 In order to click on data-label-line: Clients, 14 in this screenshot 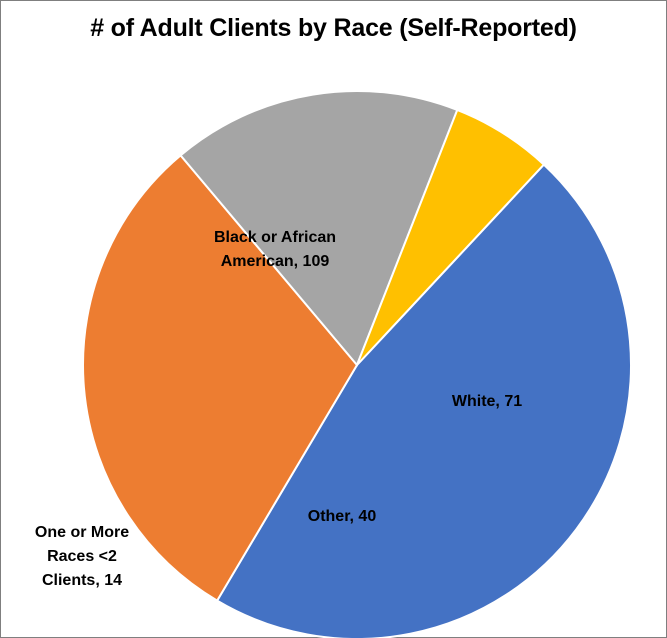, I will do `click(82, 580)`.